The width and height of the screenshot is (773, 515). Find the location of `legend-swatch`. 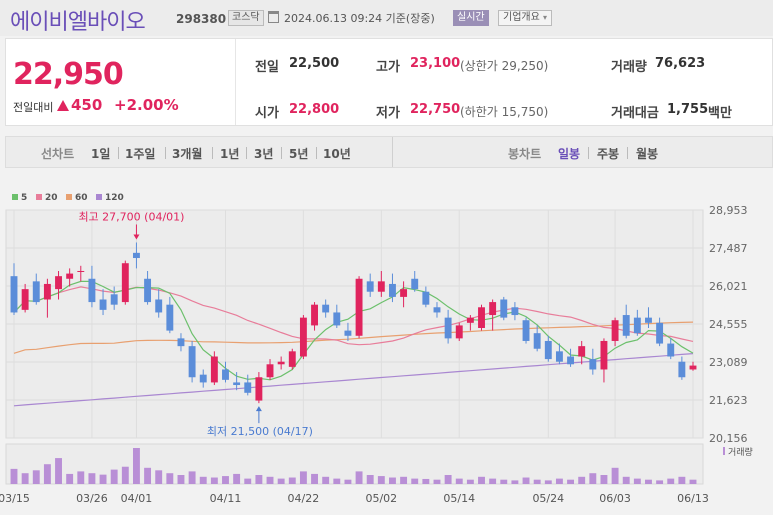

legend-swatch is located at coordinates (69, 197).